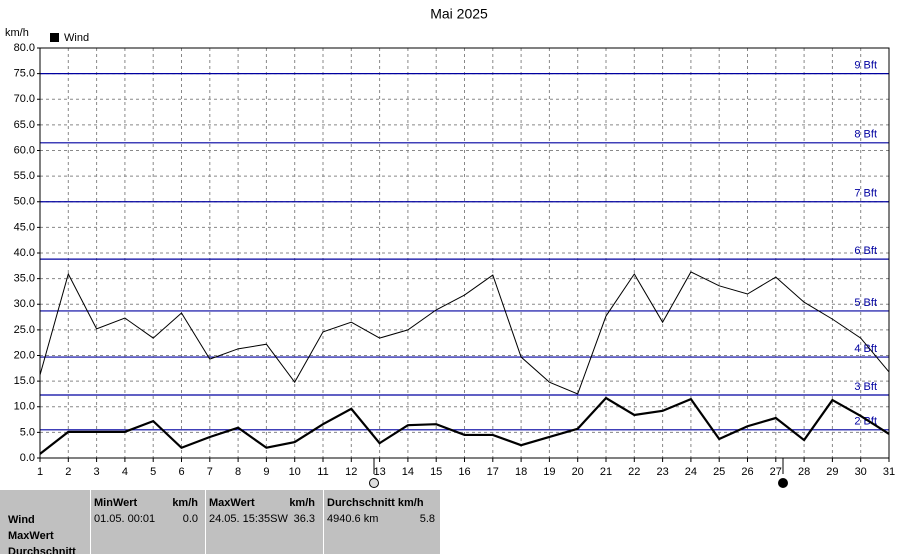 Image resolution: width=920 pixels, height=554 pixels. Describe the element at coordinates (24, 202) in the screenshot. I see `y-tick-label: 50.0` at that location.